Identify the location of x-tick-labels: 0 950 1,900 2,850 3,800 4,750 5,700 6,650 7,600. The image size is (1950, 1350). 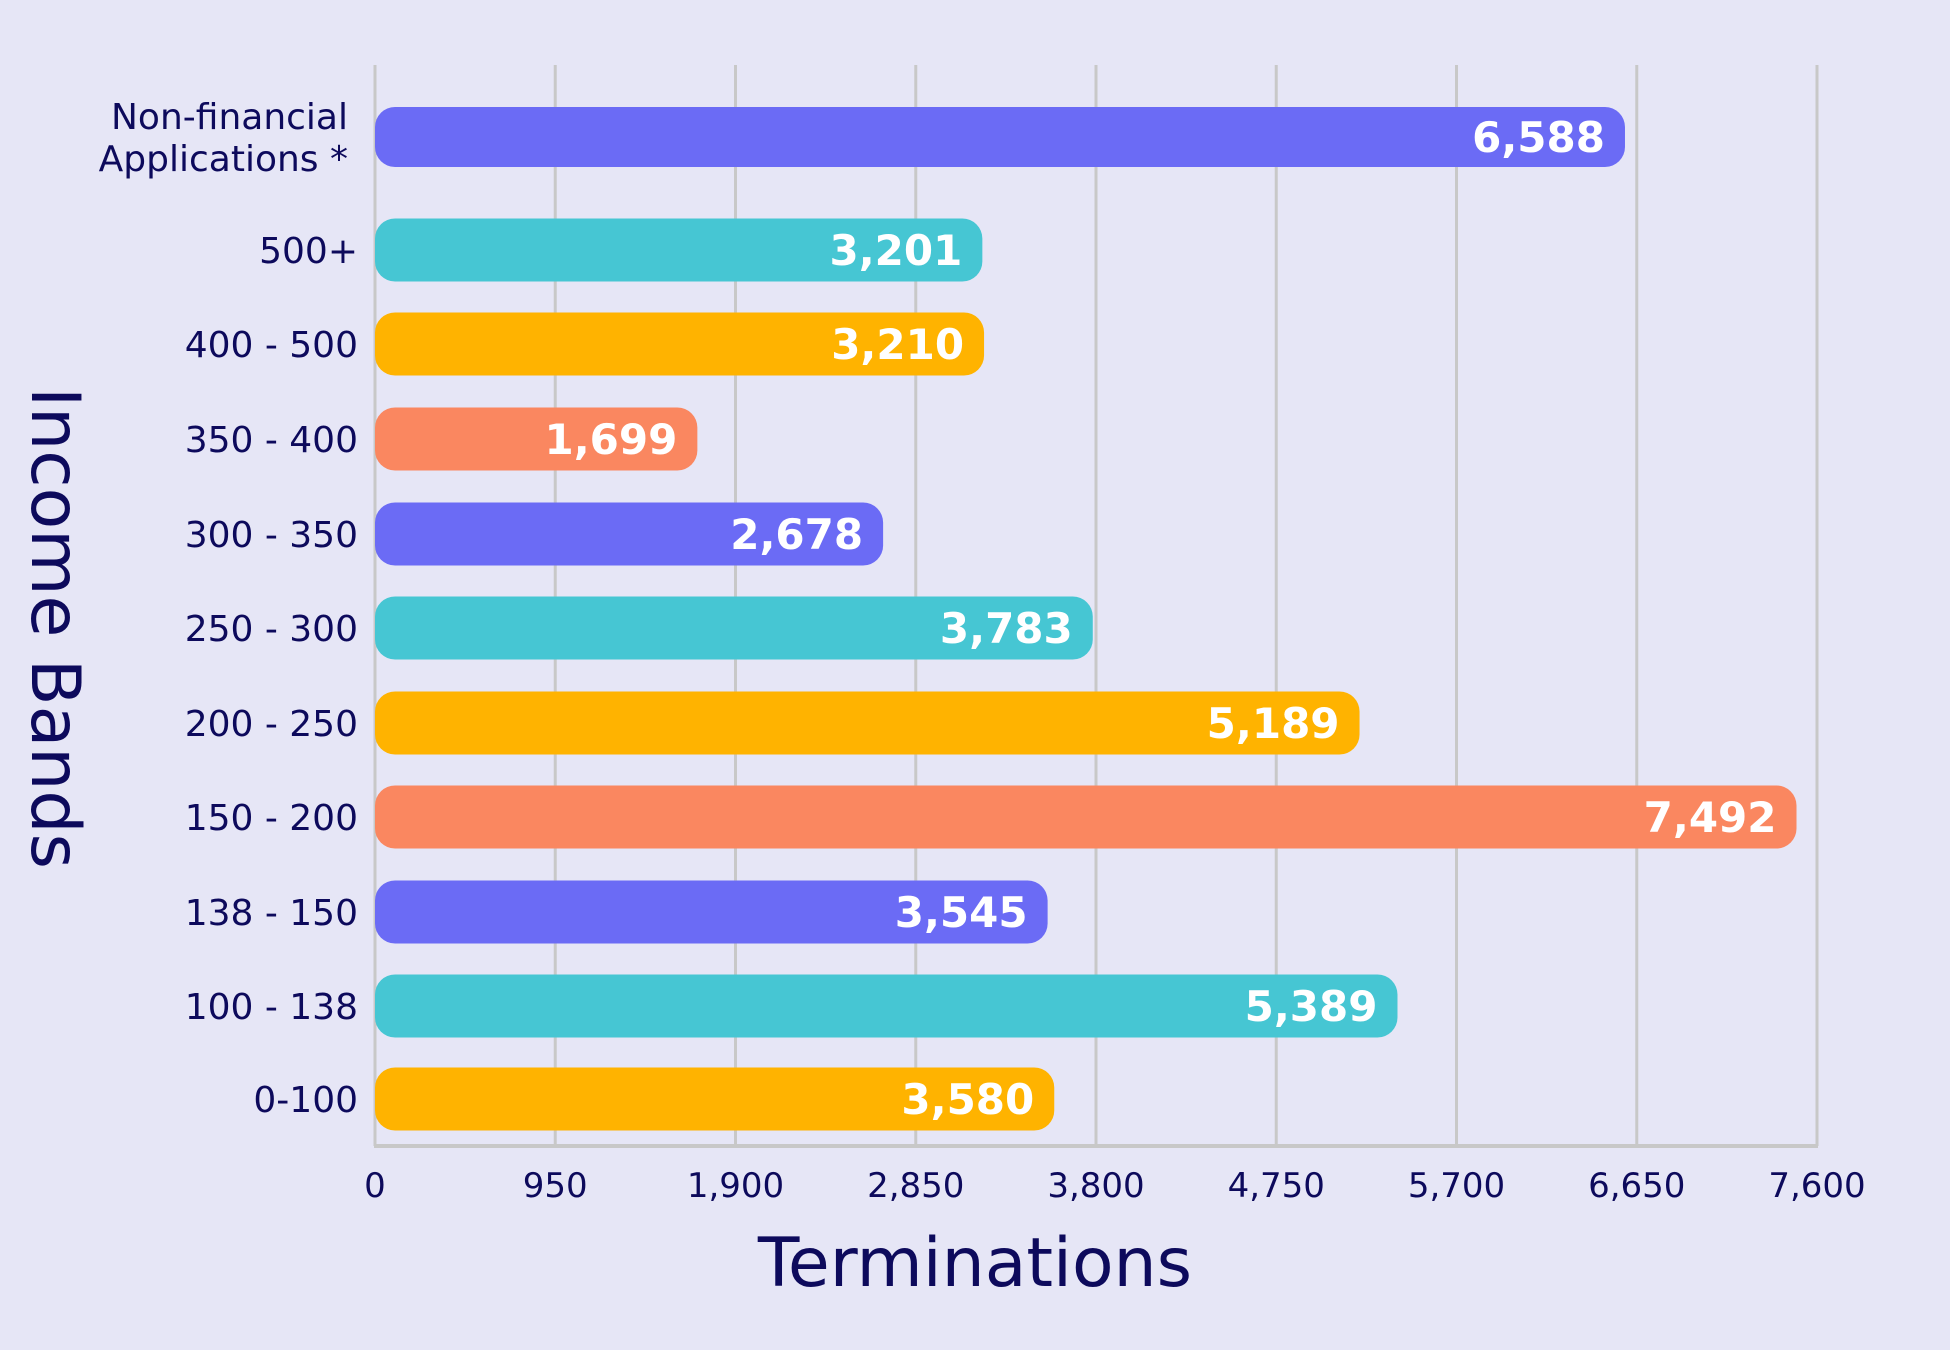
(1114, 1186).